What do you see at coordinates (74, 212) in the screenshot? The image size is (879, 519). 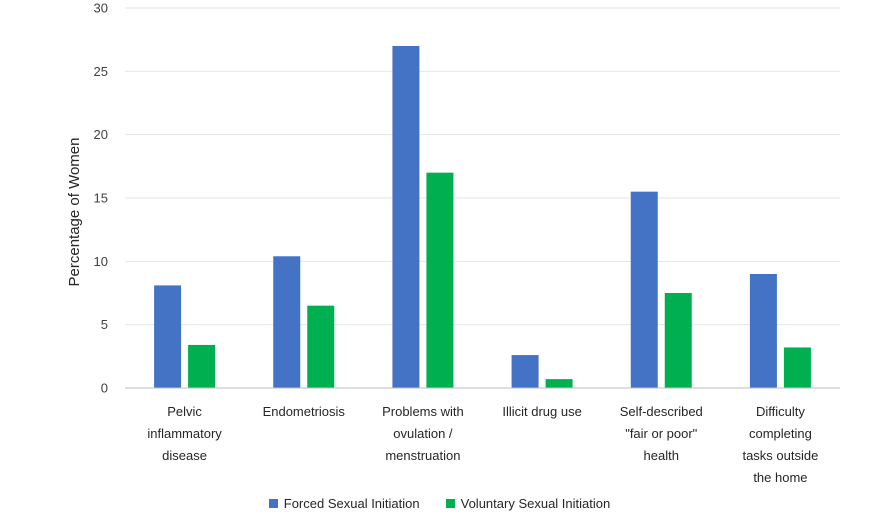 I see `y-axis-title: Percentage of Women` at bounding box center [74, 212].